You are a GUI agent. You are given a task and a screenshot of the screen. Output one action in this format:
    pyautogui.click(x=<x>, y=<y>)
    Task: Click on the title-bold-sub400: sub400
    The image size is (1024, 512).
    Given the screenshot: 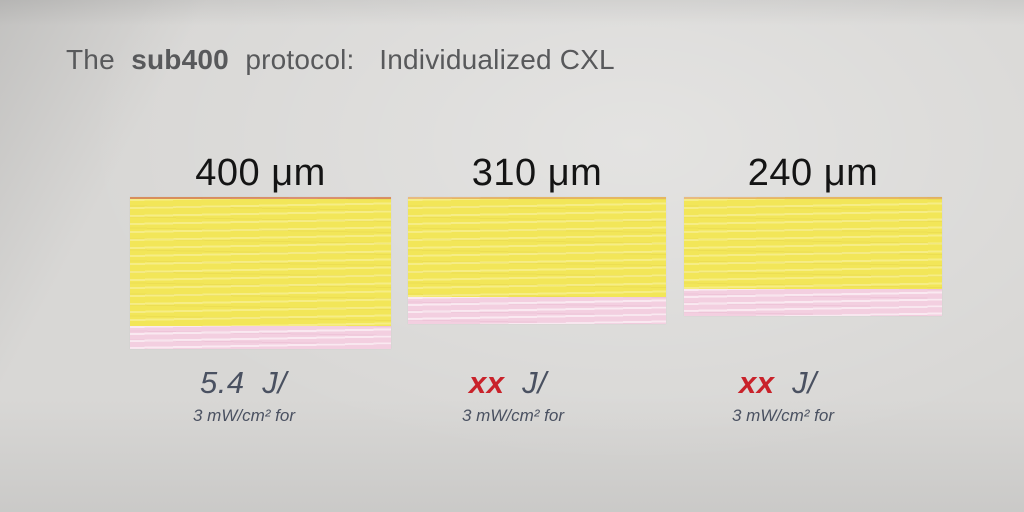 What is the action you would take?
    pyautogui.click(x=180, y=59)
    